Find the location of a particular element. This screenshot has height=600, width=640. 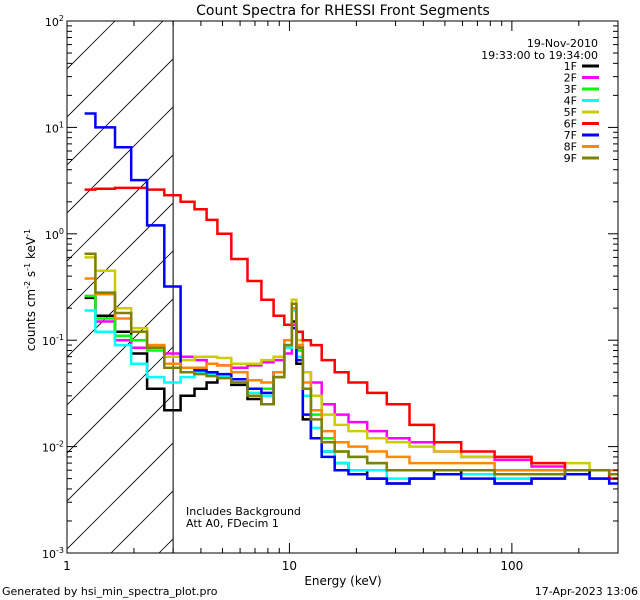

legend-label-9F: 9F is located at coordinates (570, 158).